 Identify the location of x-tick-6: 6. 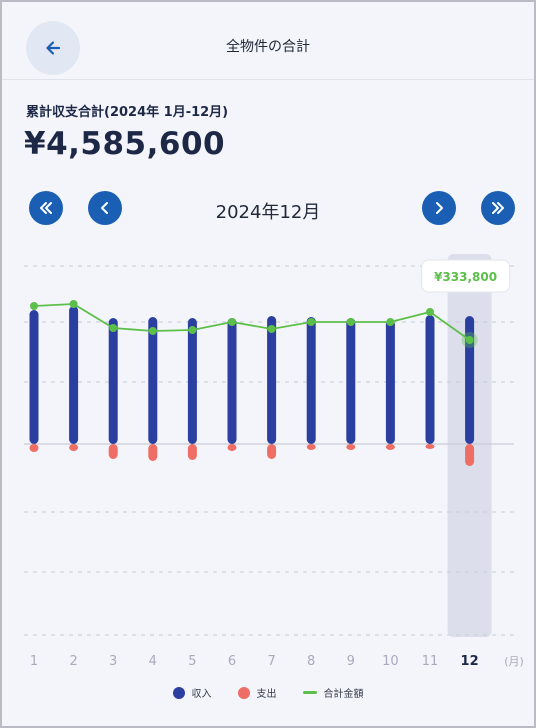
(232, 661).